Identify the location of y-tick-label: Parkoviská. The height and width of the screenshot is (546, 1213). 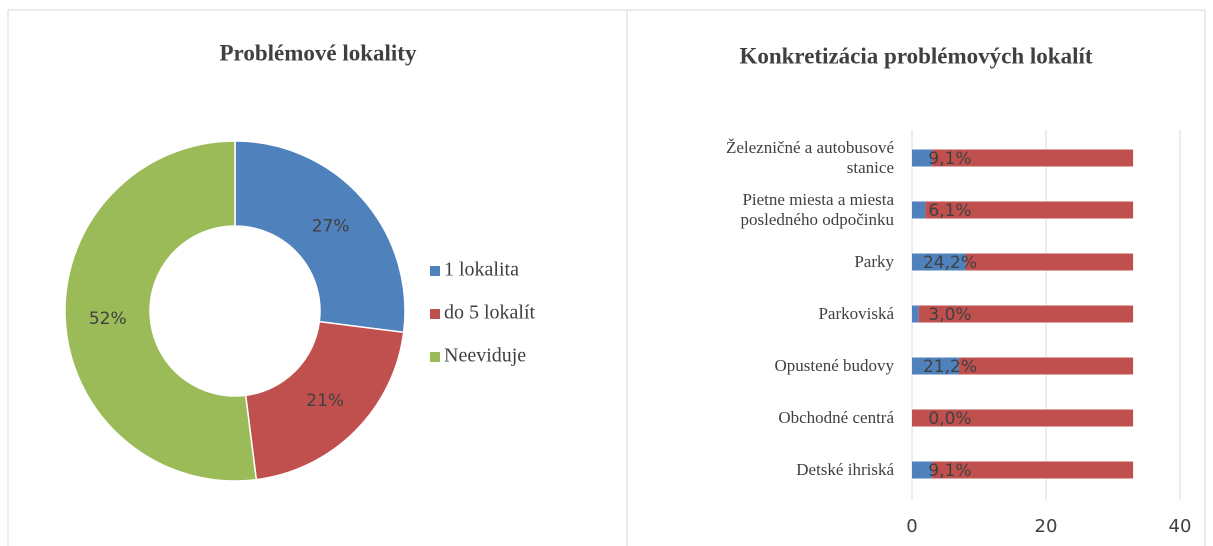
(856, 313).